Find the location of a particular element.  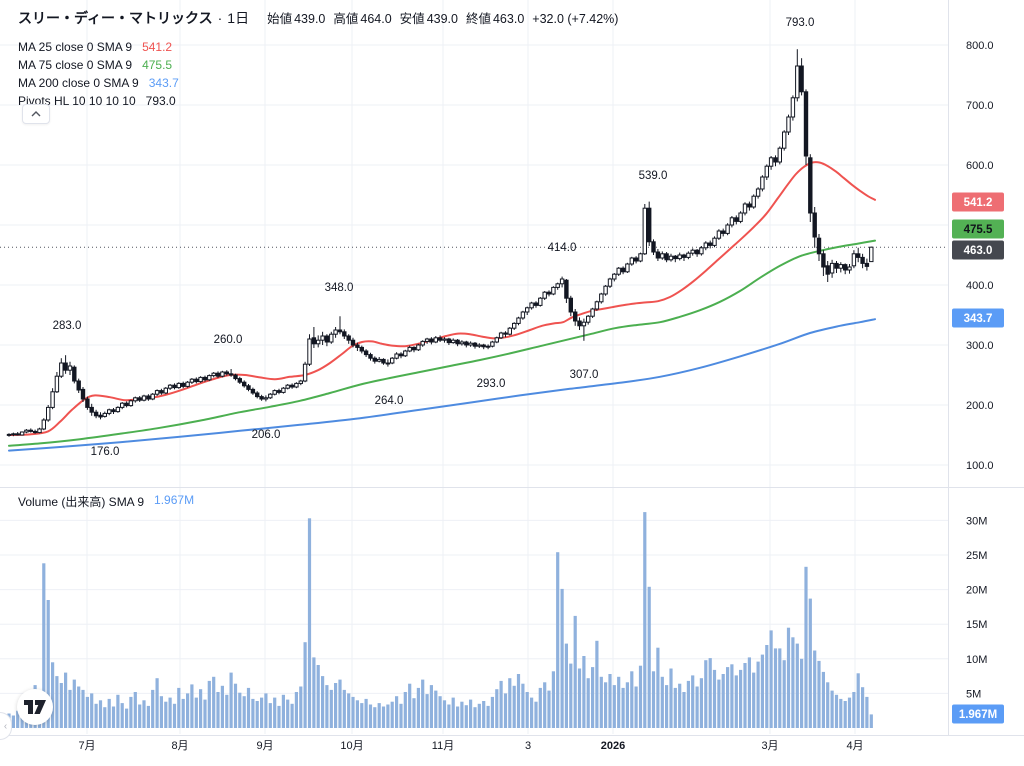

price-axis is located at coordinates (986, 367).